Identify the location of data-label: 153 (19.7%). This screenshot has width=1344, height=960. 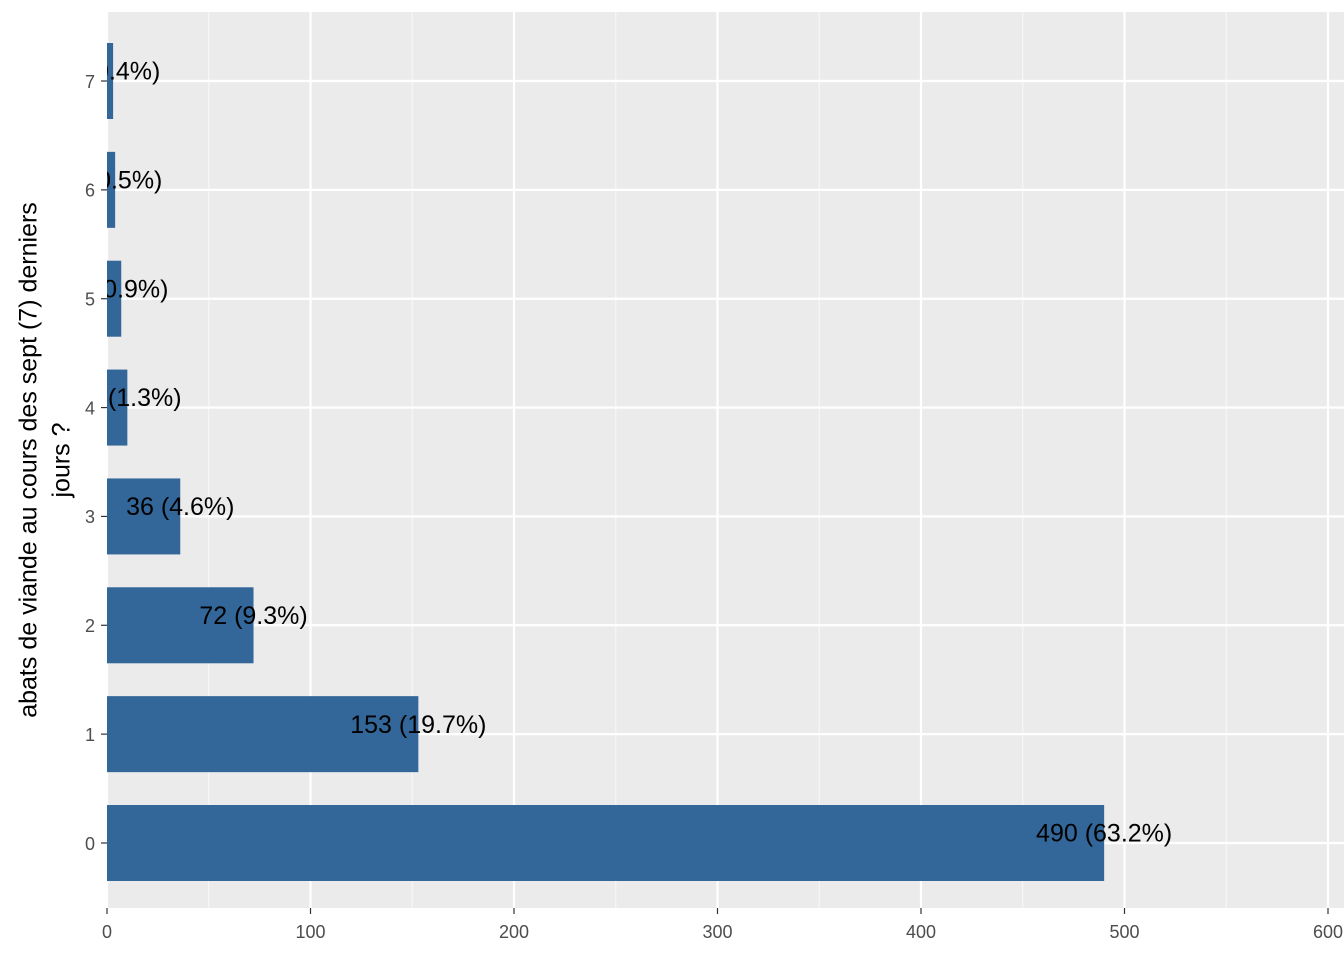
(418, 725).